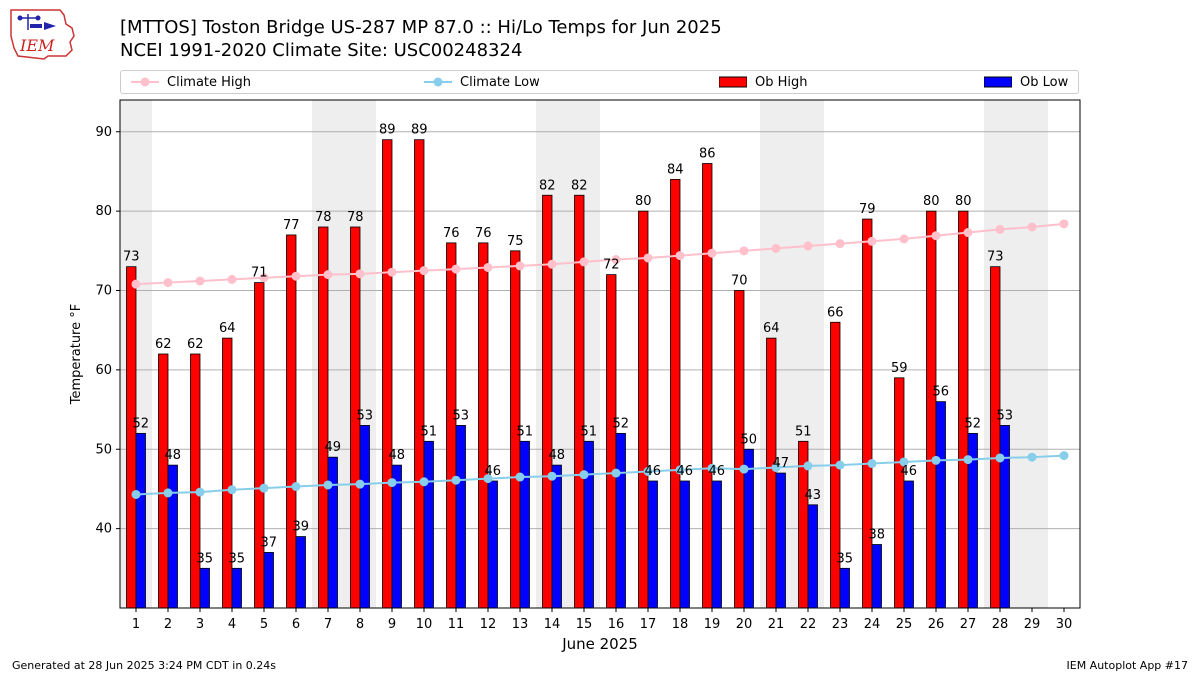  What do you see at coordinates (520, 624) in the screenshot?
I see `x-tick-label: 13` at bounding box center [520, 624].